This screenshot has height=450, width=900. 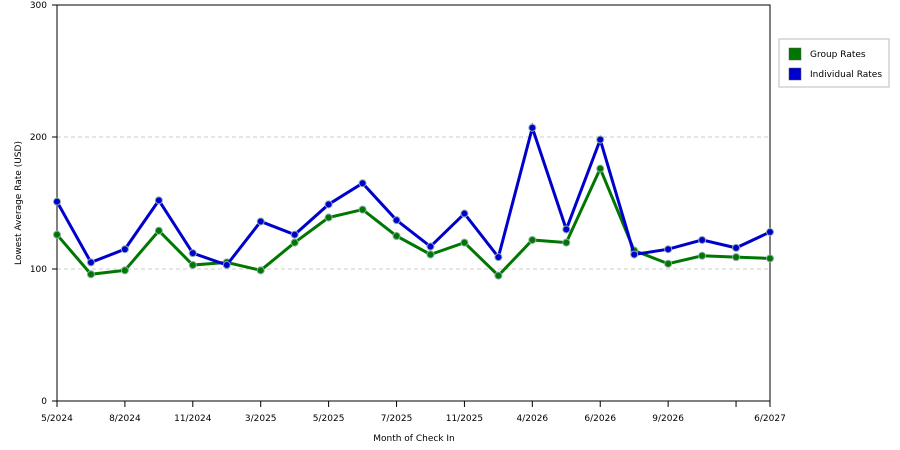 What do you see at coordinates (668, 419) in the screenshot?
I see `x-tick-label: 9/2026` at bounding box center [668, 419].